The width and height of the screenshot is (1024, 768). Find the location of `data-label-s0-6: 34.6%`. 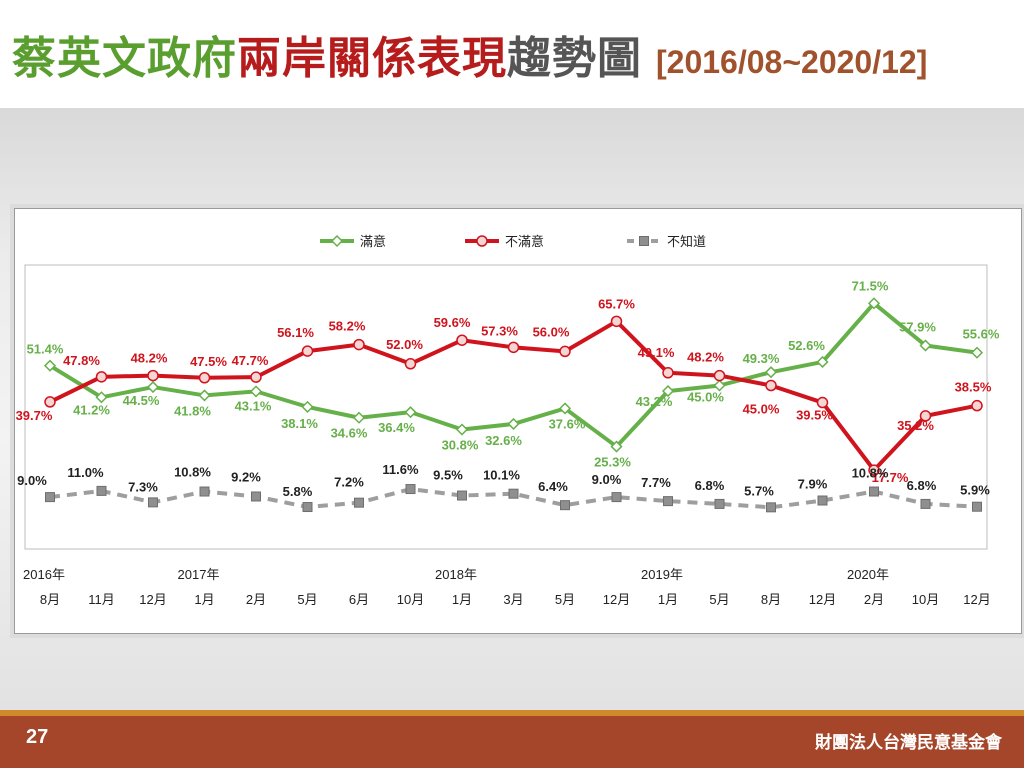

data-label-s0-6: 34.6% is located at coordinates (349, 433).